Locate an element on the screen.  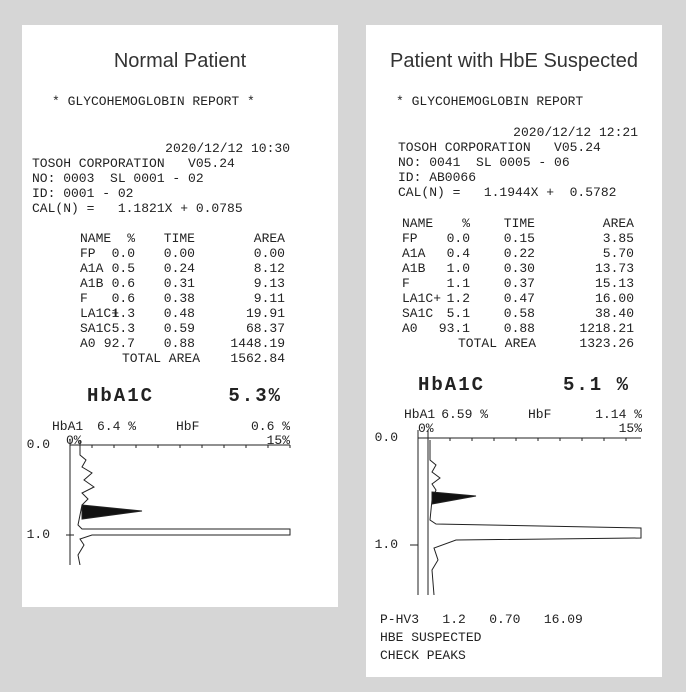
note: CHECK PEAKS is located at coordinates (423, 655).